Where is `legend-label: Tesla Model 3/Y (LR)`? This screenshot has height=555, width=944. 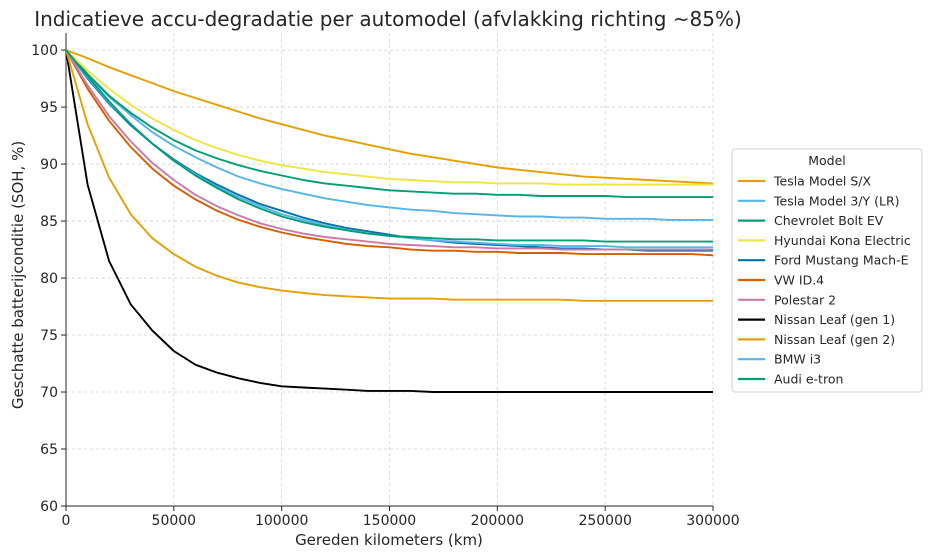 legend-label: Tesla Model 3/Y (LR) is located at coordinates (836, 200).